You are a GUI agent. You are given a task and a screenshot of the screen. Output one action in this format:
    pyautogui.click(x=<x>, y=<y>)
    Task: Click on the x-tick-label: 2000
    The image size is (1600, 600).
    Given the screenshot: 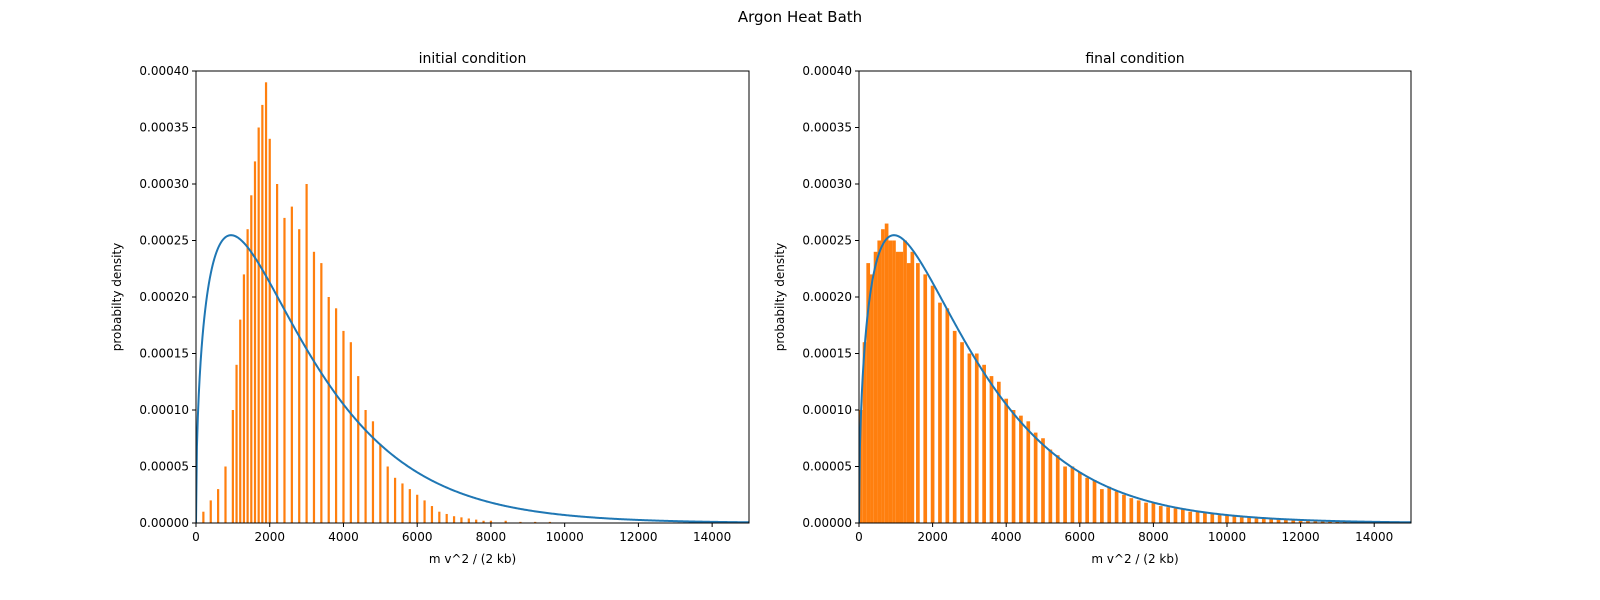 What is the action you would take?
    pyautogui.click(x=932, y=537)
    